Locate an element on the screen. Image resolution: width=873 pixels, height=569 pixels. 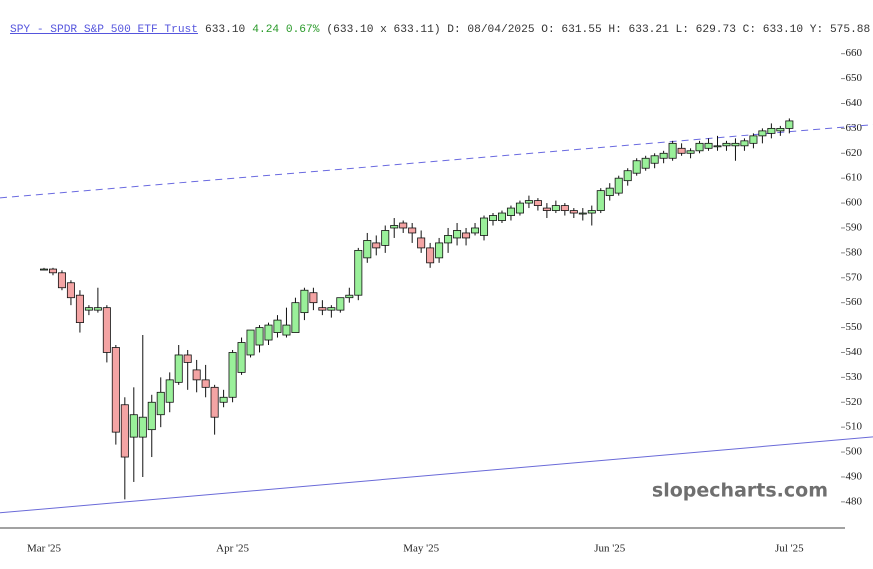
y-tick-label: 480 is located at coordinates (854, 501).